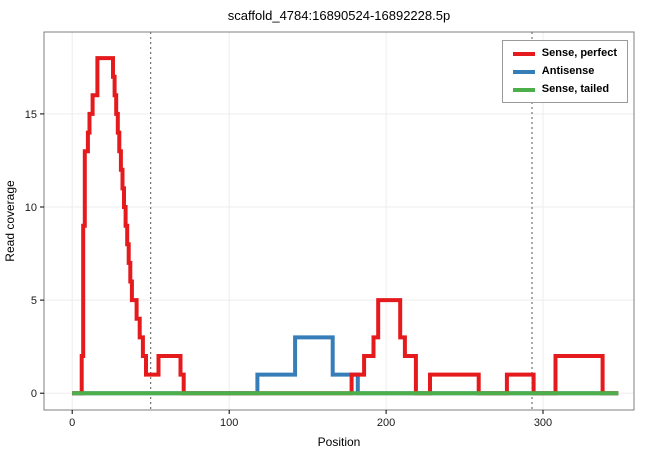  Describe the element at coordinates (229, 423) in the screenshot. I see `x-tick-label: 100` at that location.